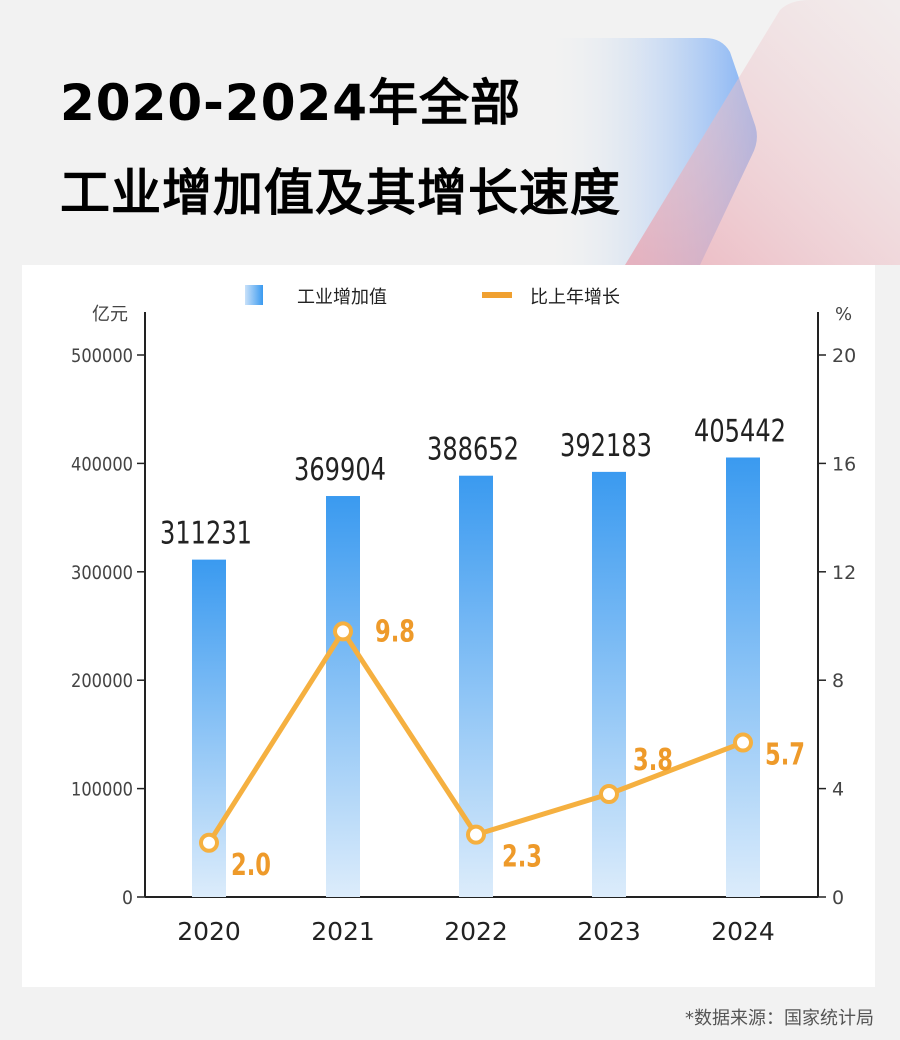 The width and height of the screenshot is (900, 1040). Describe the element at coordinates (497, 295) in the screenshot. I see `legend-line-swatch` at that location.